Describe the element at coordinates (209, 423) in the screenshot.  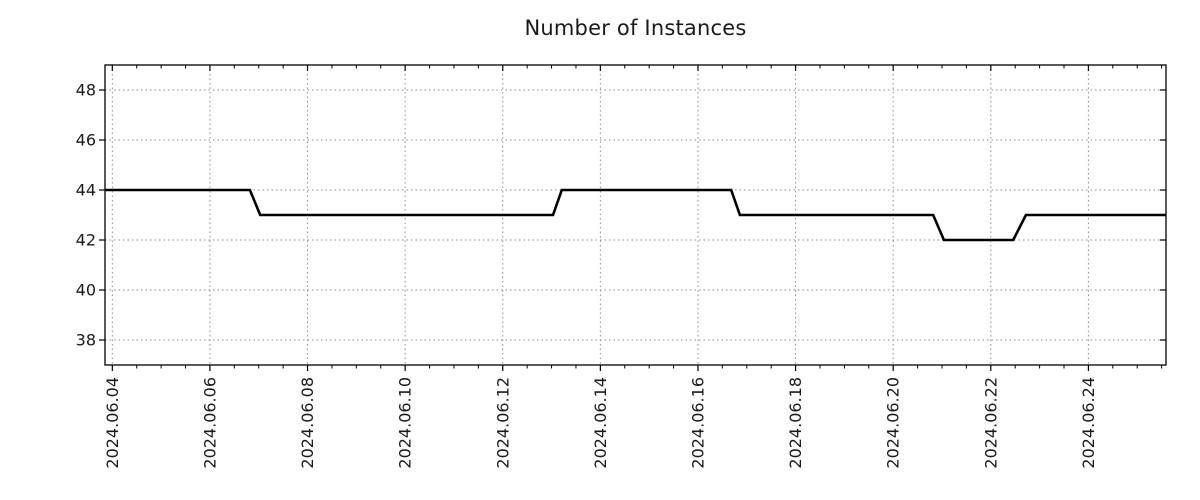
I see `x-tick-label: 2024.06.06` at that location.